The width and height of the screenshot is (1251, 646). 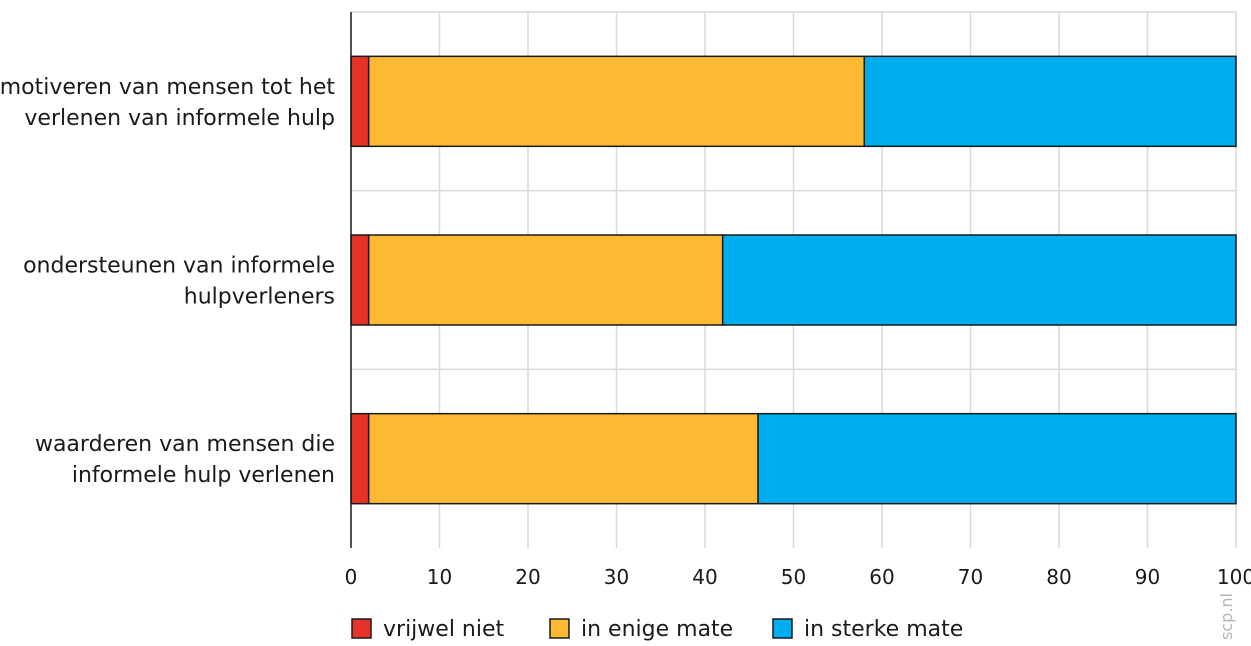 I want to click on category-label-1-line-2: verlenen van informele hulp, so click(x=179, y=118).